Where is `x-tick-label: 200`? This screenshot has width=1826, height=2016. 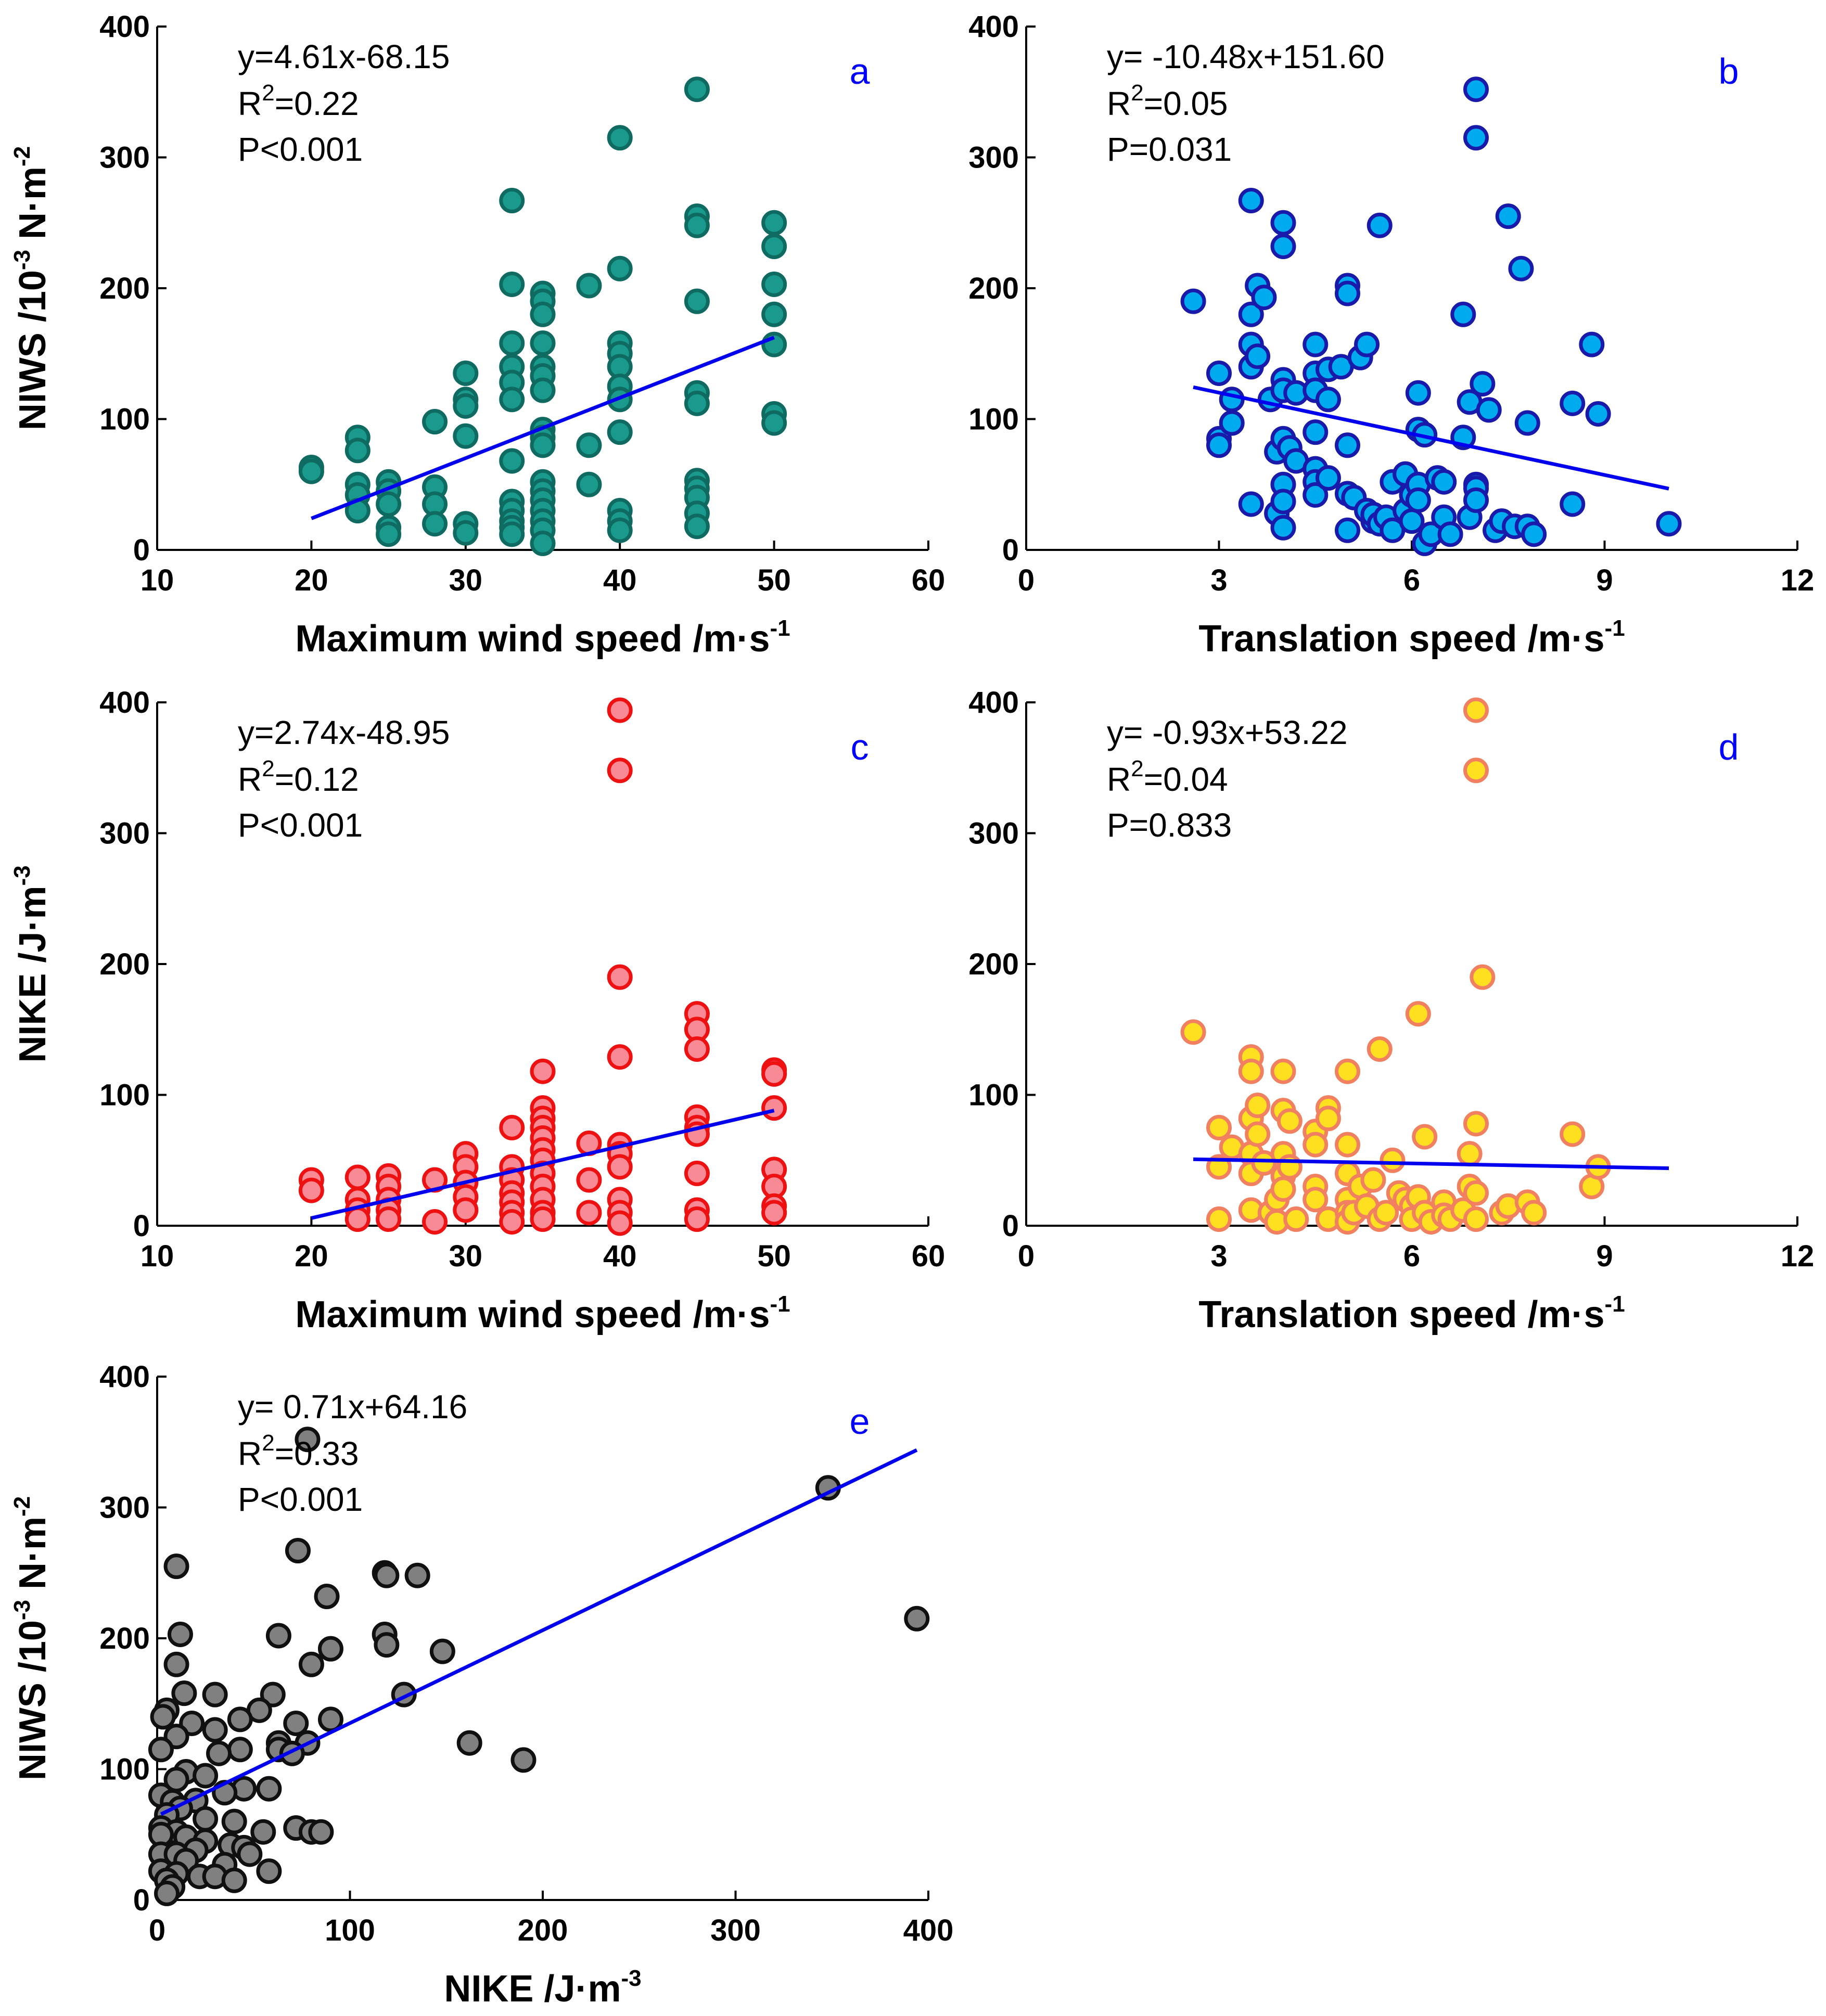
x-tick-label: 200 is located at coordinates (543, 1930).